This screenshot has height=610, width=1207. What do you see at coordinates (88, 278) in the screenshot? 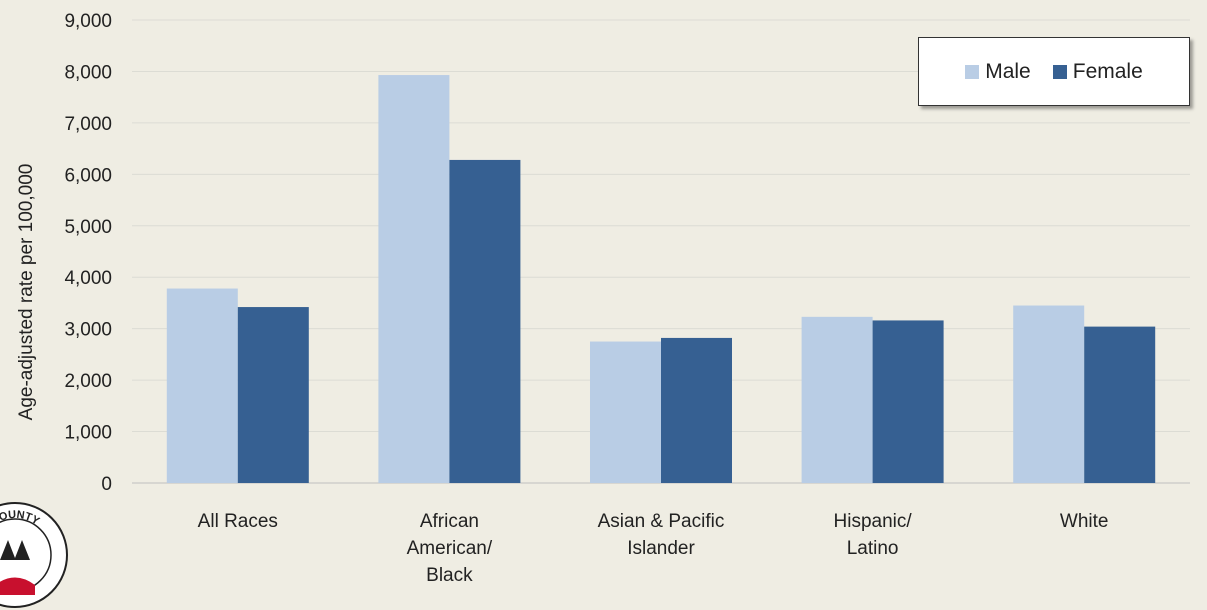
I see `y-tick-label: 4,000` at bounding box center [88, 278].